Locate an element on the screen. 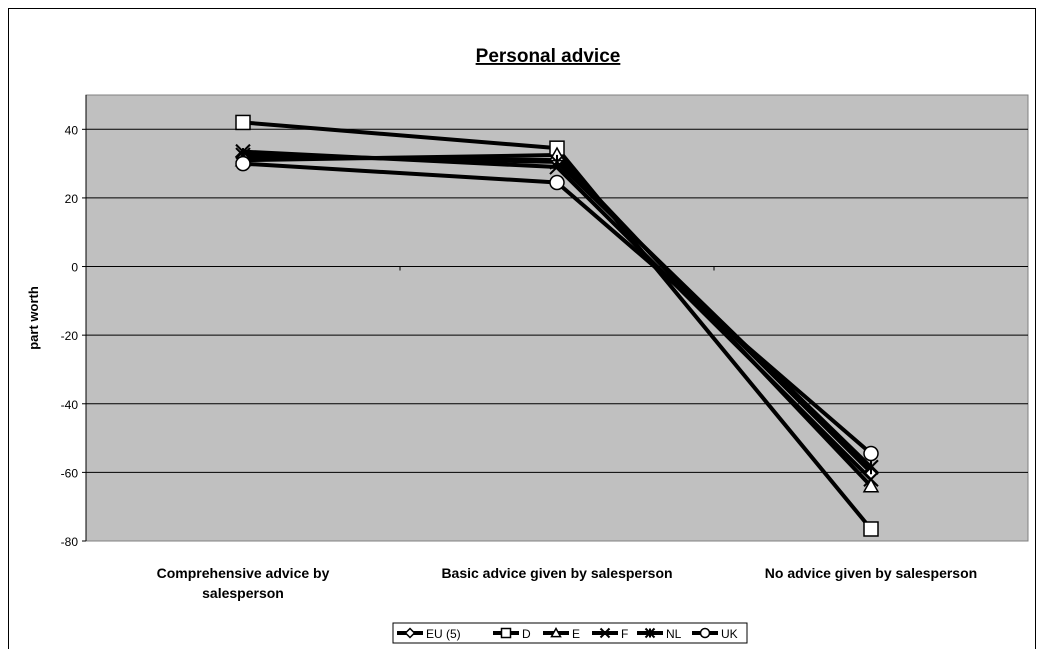 Image resolution: width=1038 pixels, height=649 pixels. x-tick-label: Basic advice given by salesperson is located at coordinates (556, 573).